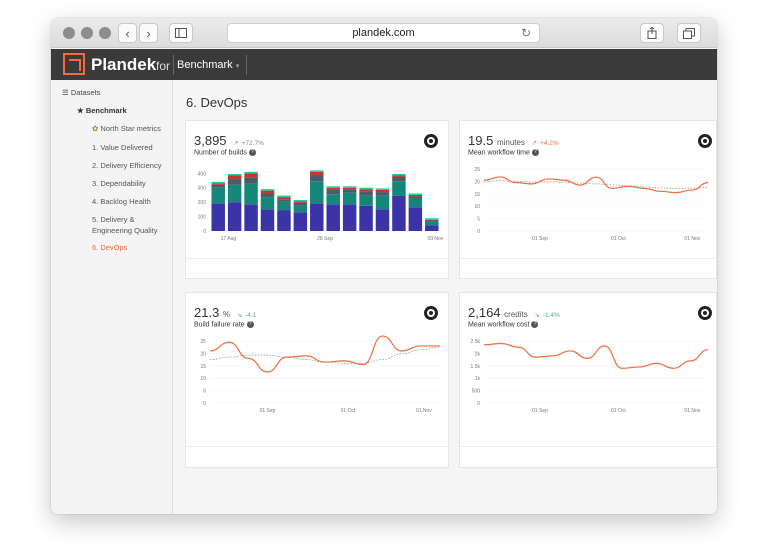  Describe the element at coordinates (69, 33) in the screenshot. I see `close-dot` at that location.